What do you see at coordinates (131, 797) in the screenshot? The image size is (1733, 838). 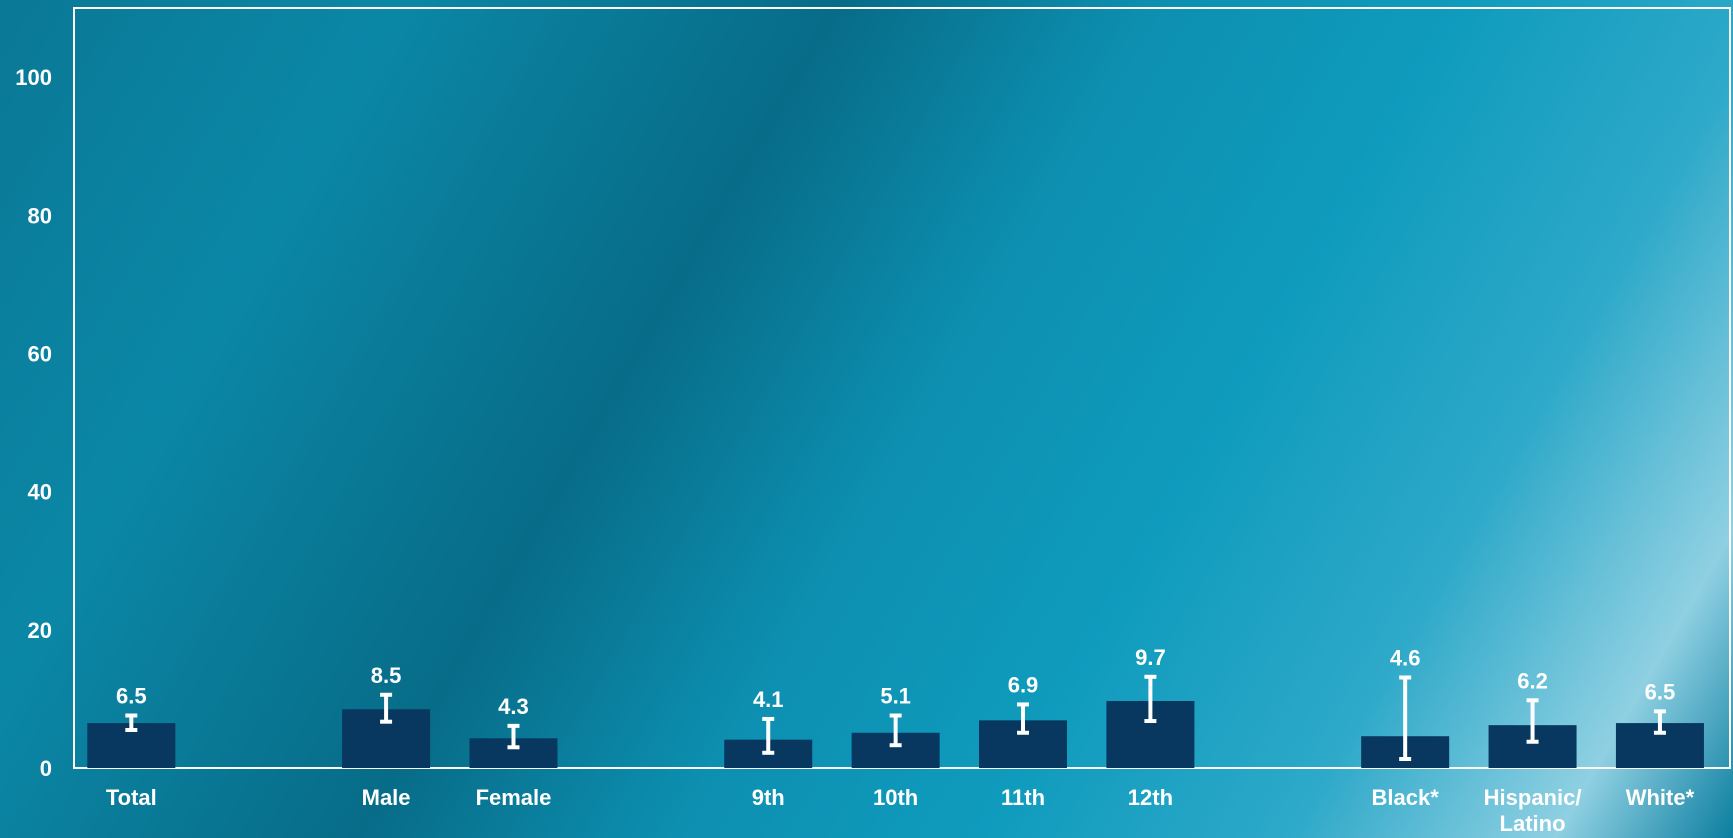 I see `x-category-label: Total` at bounding box center [131, 797].